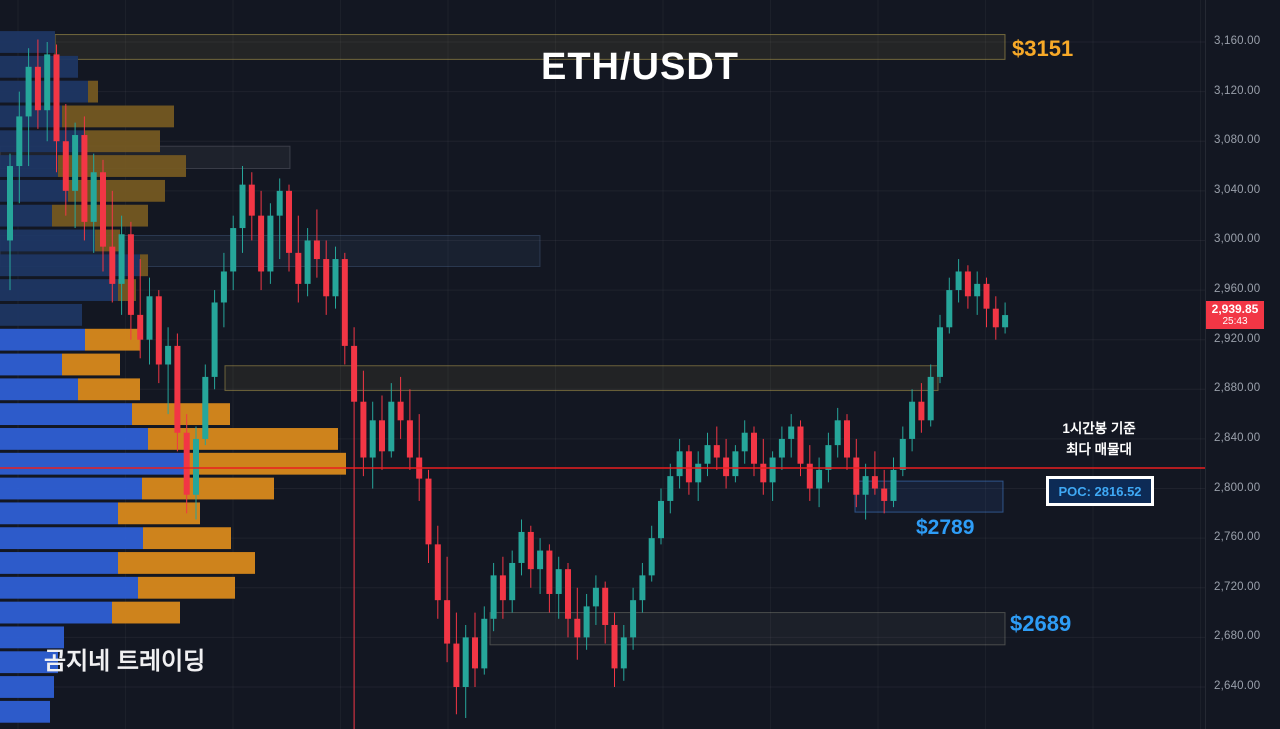  What do you see at coordinates (1235, 322) in the screenshot?
I see `candle-countdown: 25:43` at bounding box center [1235, 322].